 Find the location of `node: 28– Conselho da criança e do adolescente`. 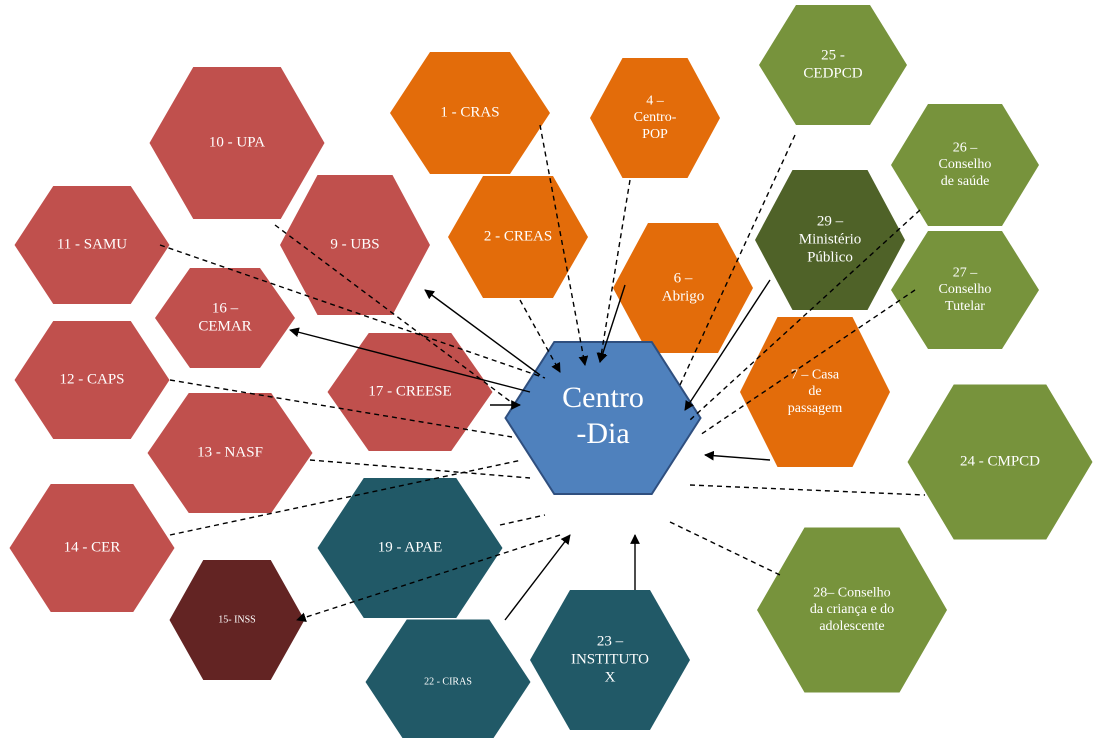

node: 28– Conselho da criança e do adolescente is located at coordinates (852, 610).